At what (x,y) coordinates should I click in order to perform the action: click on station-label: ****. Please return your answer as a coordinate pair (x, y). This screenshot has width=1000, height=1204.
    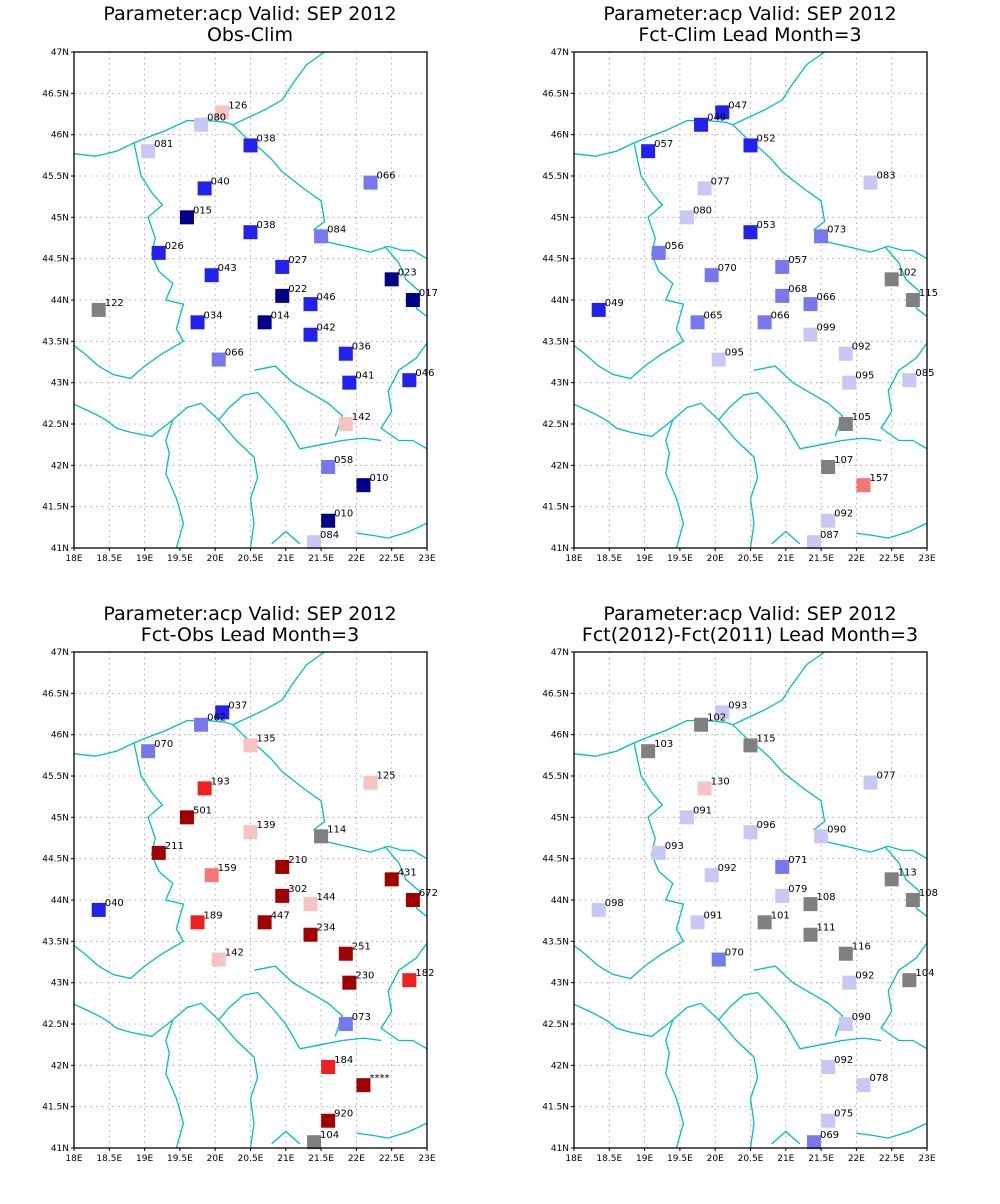
    Looking at the image, I should click on (379, 1078).